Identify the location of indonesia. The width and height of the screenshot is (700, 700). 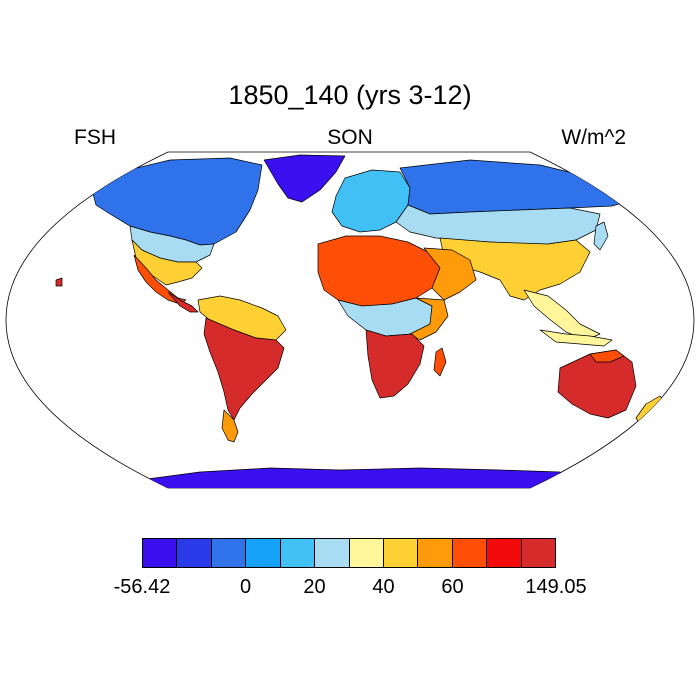
(576, 338).